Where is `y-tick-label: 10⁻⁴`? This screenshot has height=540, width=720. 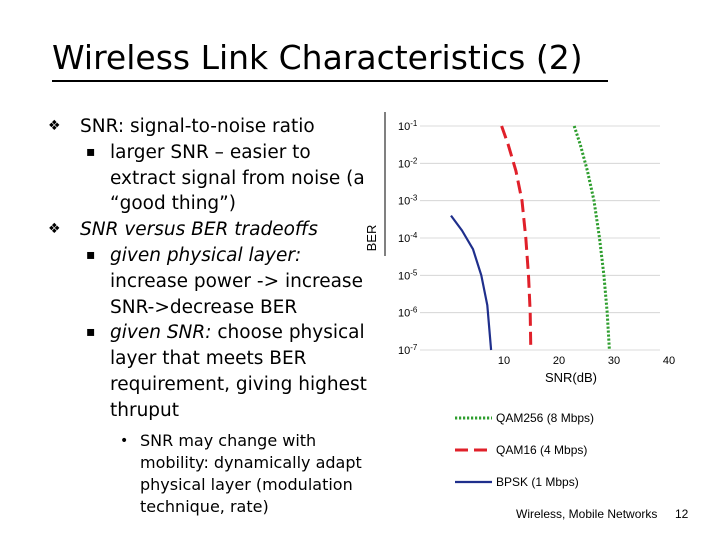
y-tick-label: 10⁻⁴ is located at coordinates (408, 238).